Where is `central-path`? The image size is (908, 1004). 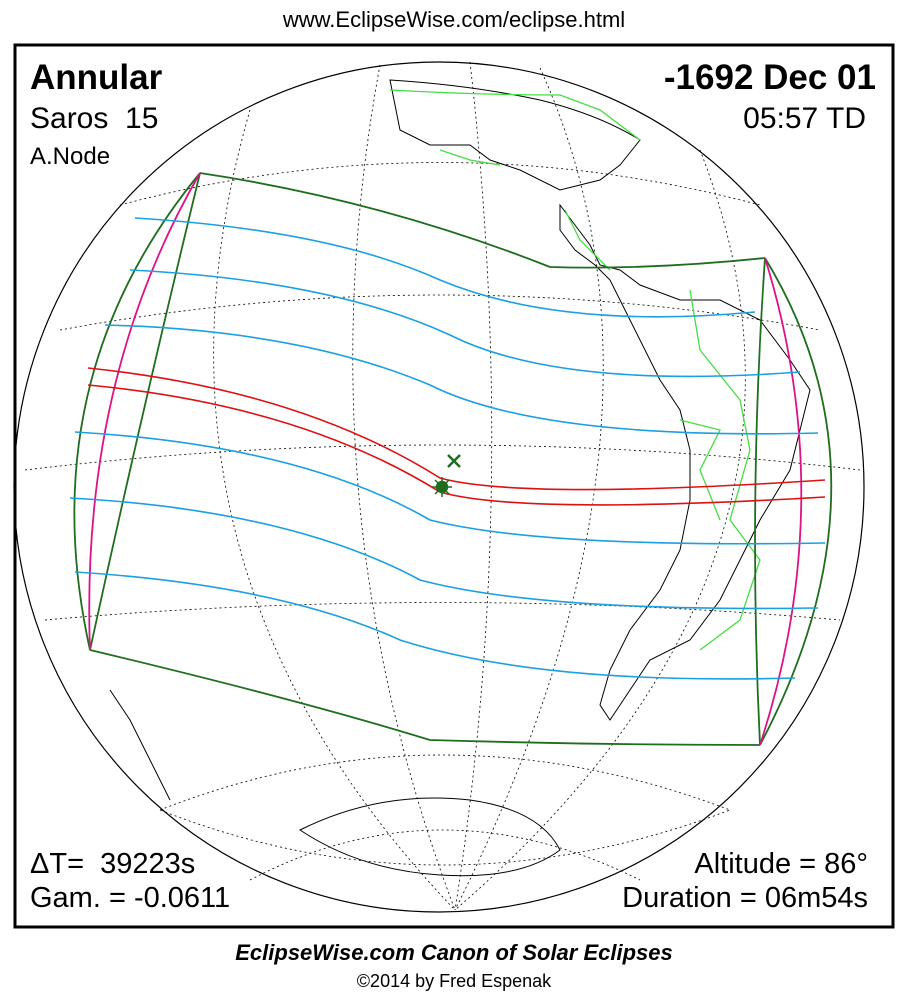
central-path is located at coordinates (456, 436).